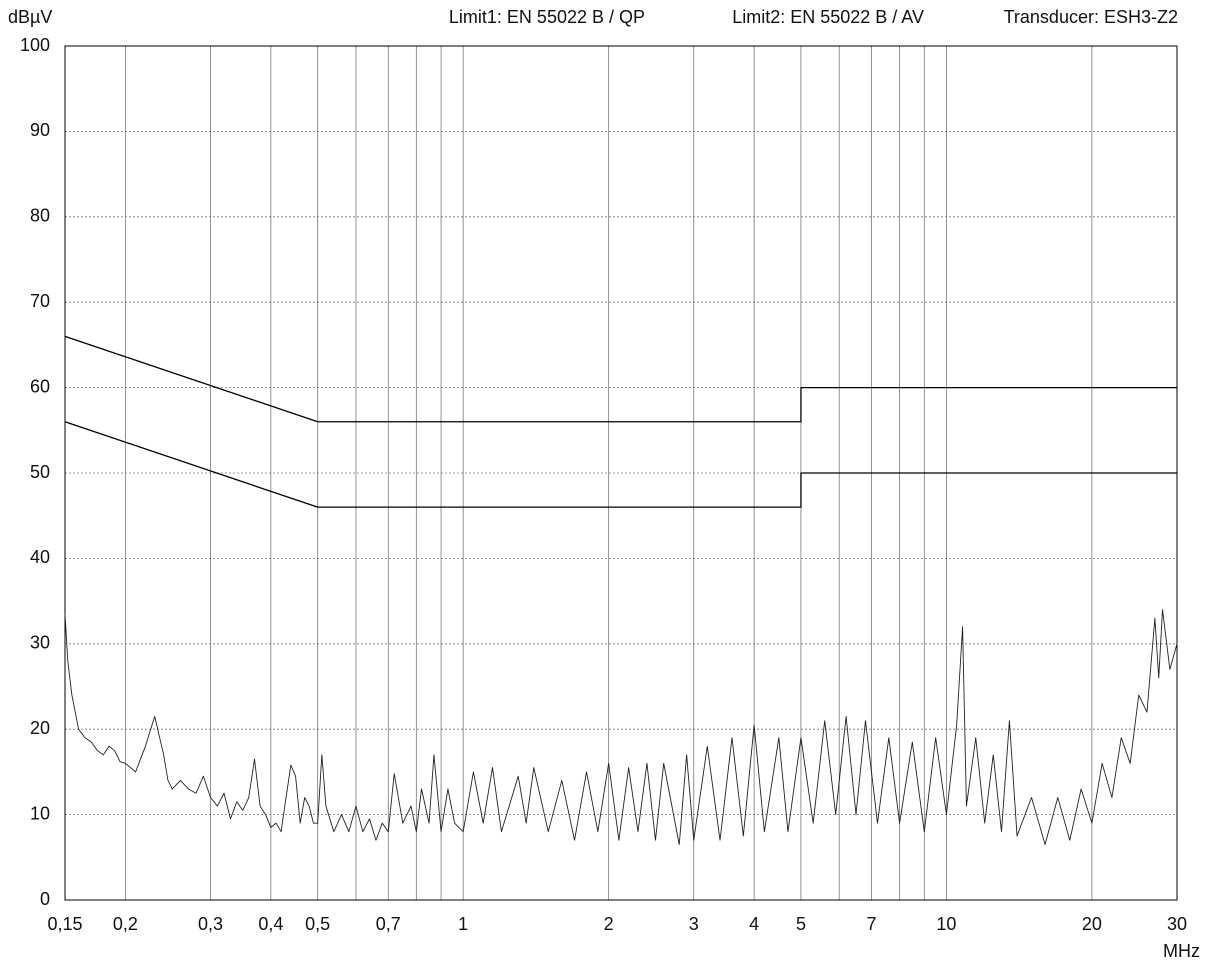  I want to click on y-tick-label: 20, so click(40, 728).